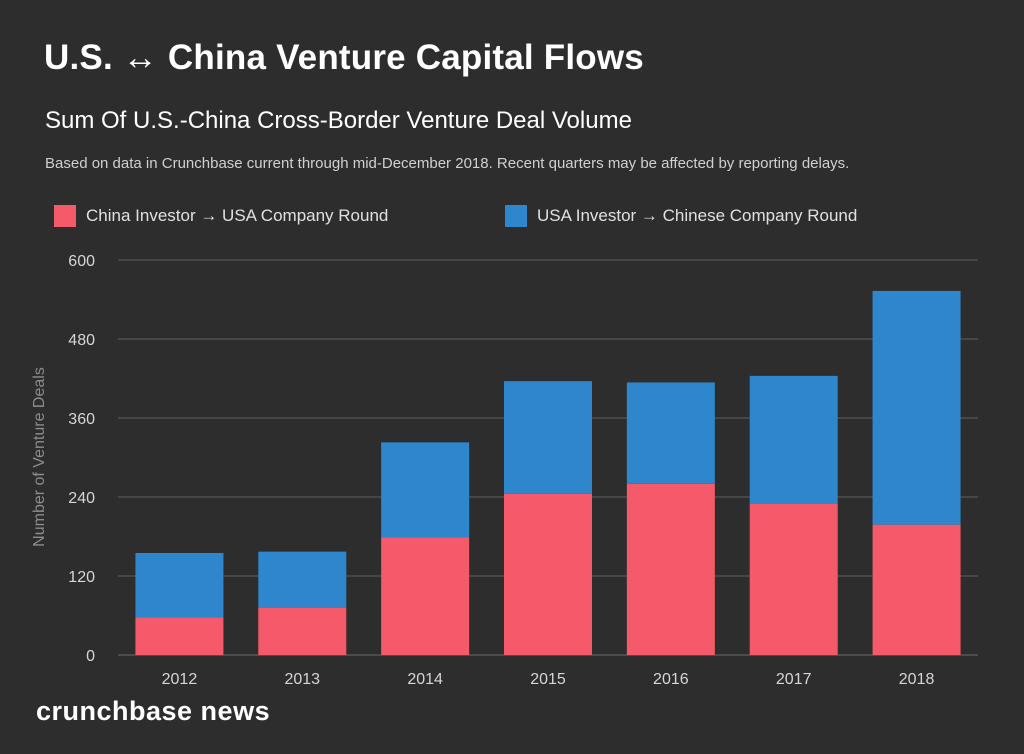 The height and width of the screenshot is (754, 1024). I want to click on y-tick-label-600: 600, so click(81, 261).